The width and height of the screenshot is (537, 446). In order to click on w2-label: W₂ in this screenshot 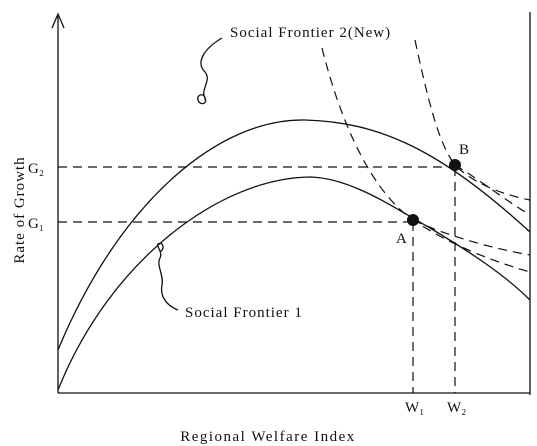, I will do `click(456, 408)`.